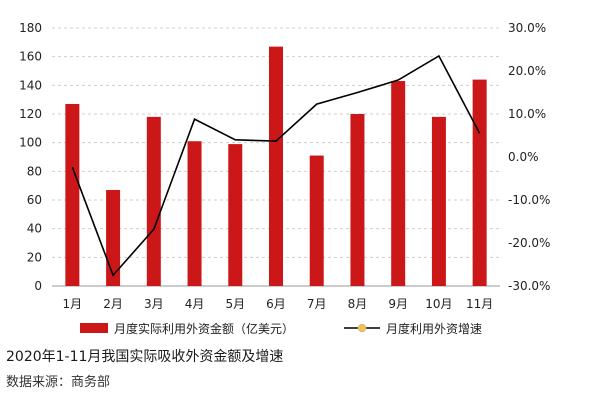 This screenshot has width=595, height=405. What do you see at coordinates (527, 71) in the screenshot?
I see `y-right-tick-label: 20.0%` at bounding box center [527, 71].